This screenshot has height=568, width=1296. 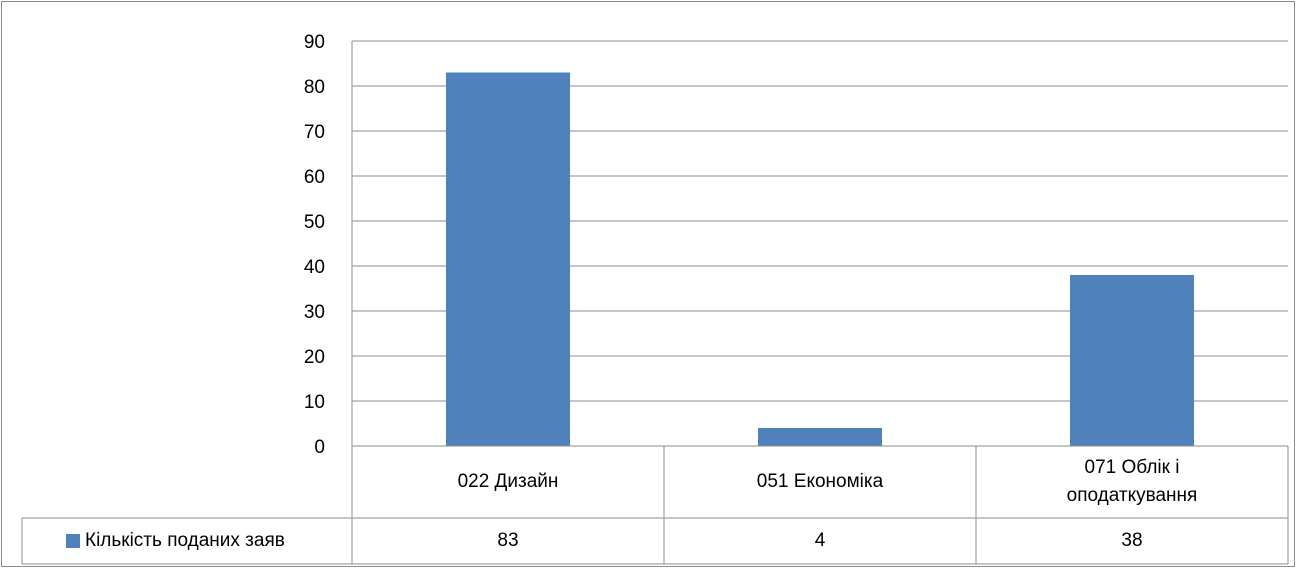 I want to click on data-table-value: 83, so click(x=508, y=540).